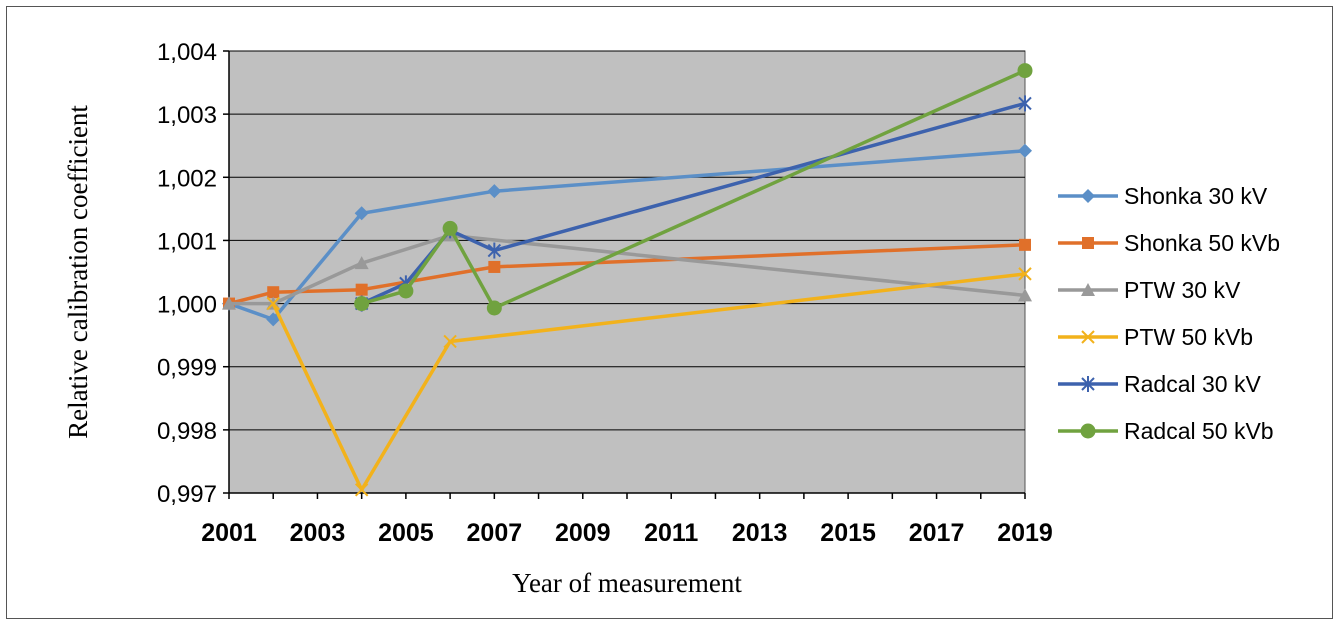  Describe the element at coordinates (187, 273) in the screenshot. I see `y-tick-labels: 0,997 0,998 0,999 1,000 1,001 1,002 1,003 1,004` at that location.